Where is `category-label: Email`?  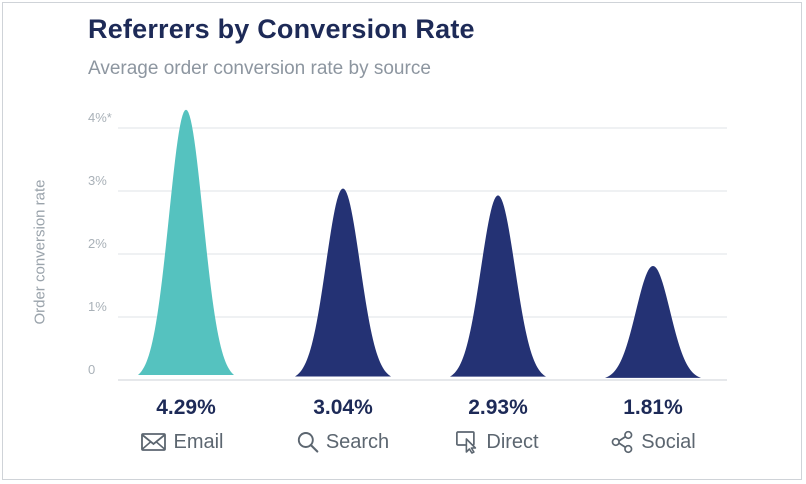
category-label: Email is located at coordinates (198, 441).